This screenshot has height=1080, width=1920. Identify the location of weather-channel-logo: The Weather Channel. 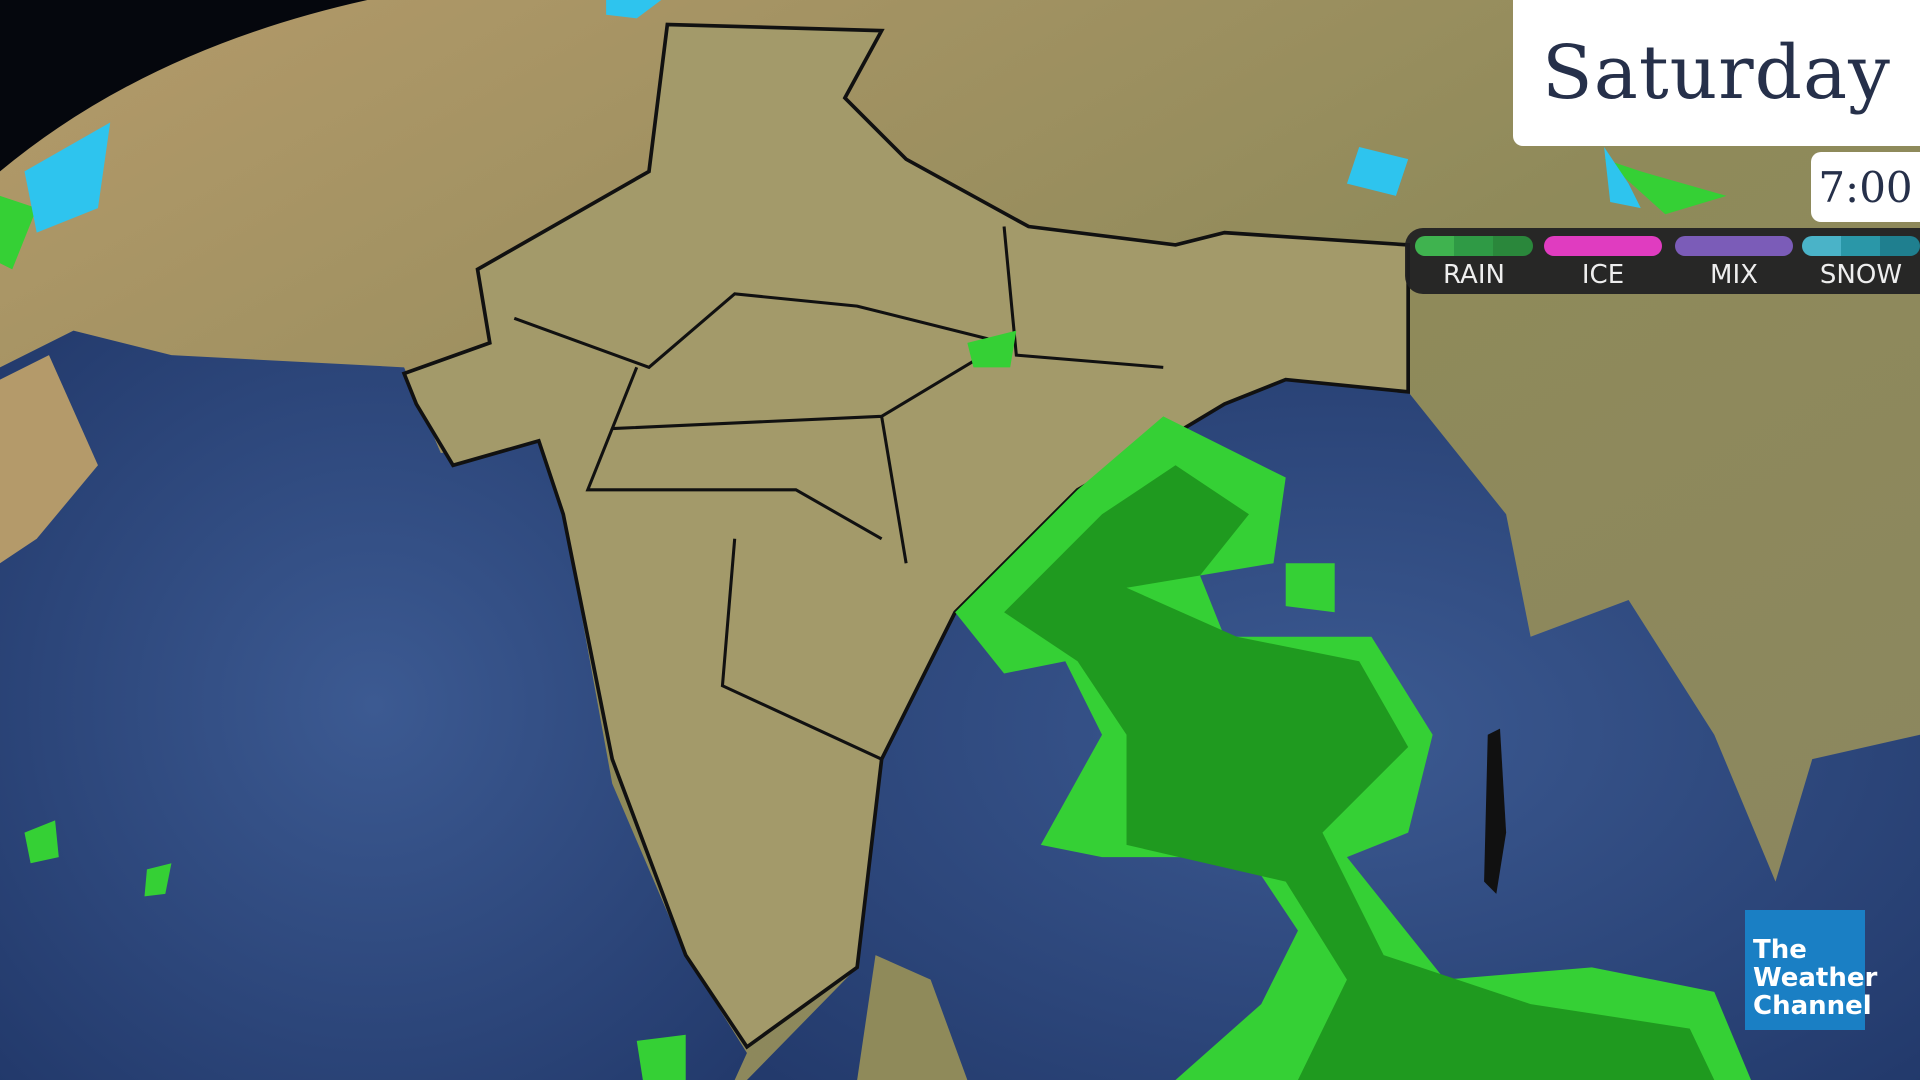
(1811, 970).